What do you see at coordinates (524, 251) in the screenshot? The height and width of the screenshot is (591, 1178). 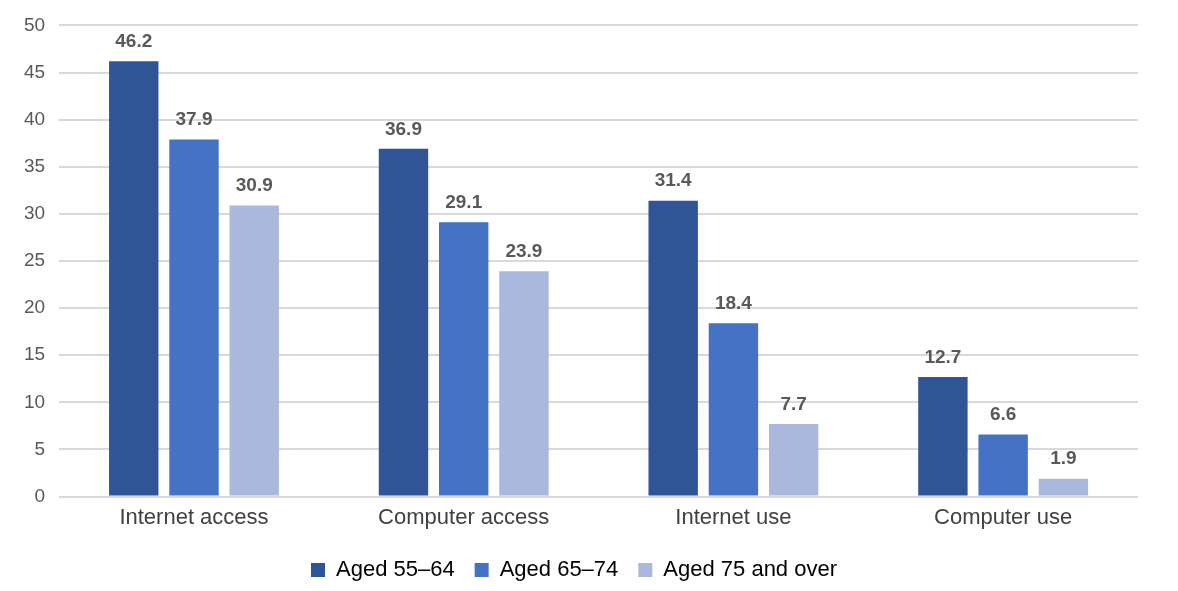 I see `data-label: 23.9` at bounding box center [524, 251].